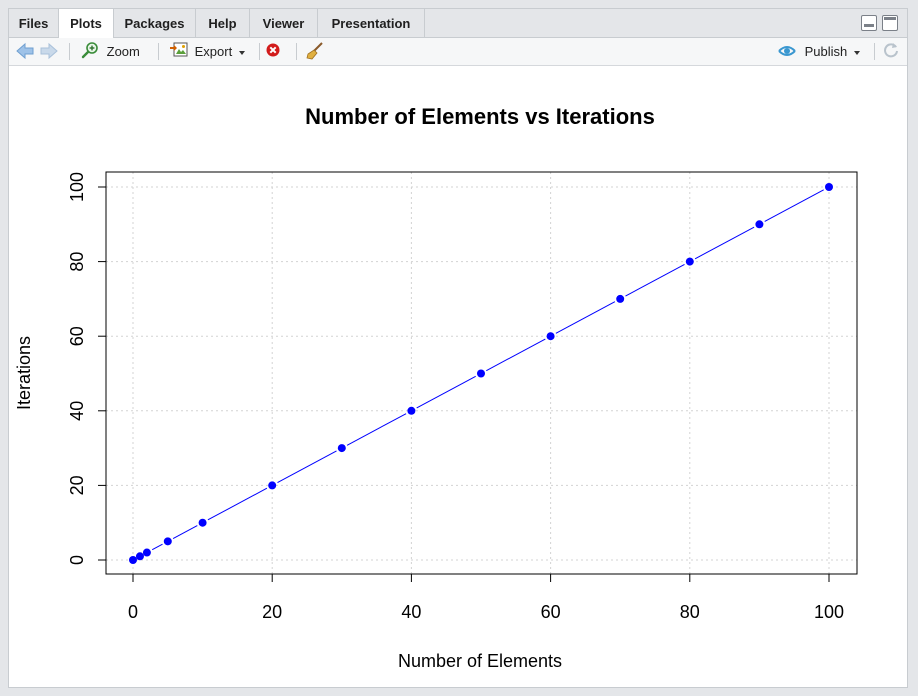 The width and height of the screenshot is (918, 696). I want to click on tab-files: Files, so click(34, 23).